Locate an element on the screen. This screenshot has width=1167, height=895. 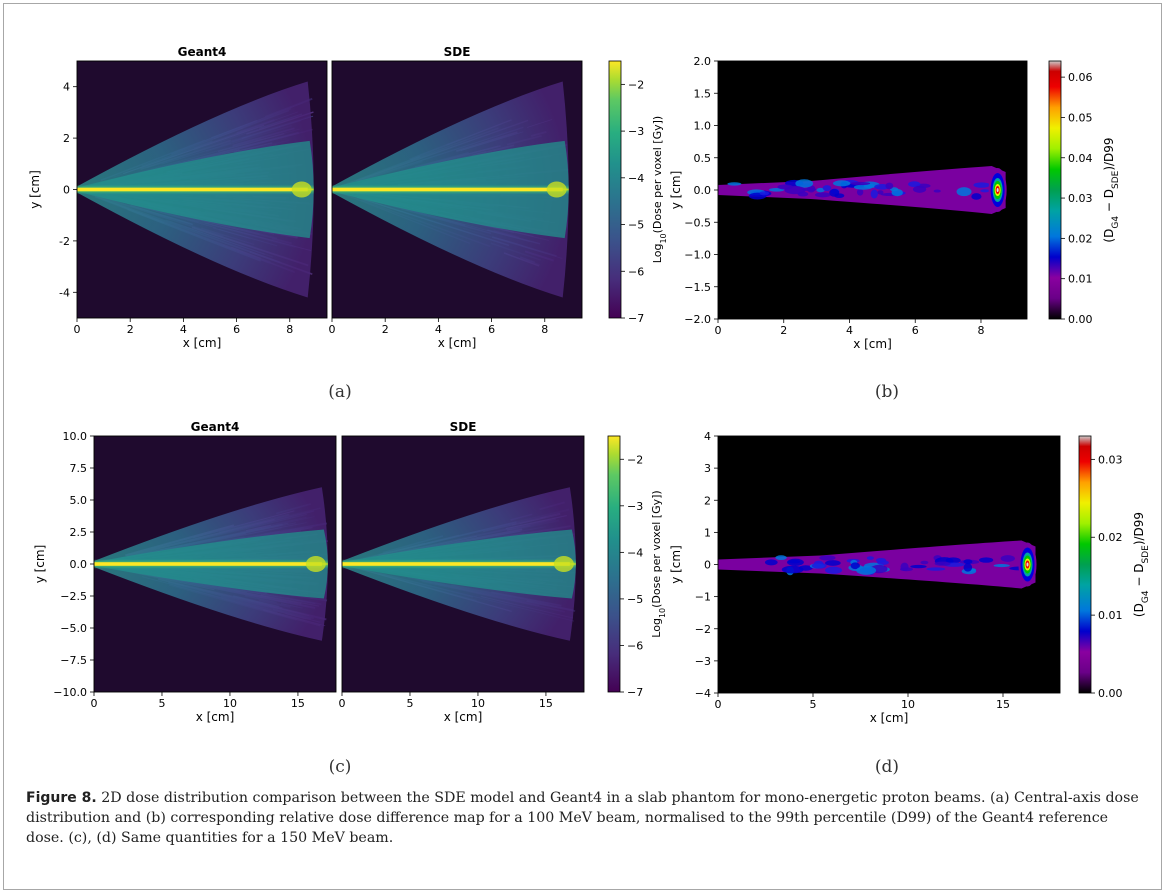
panel-a-sde-xtick-label: 4 is located at coordinates (438, 329).